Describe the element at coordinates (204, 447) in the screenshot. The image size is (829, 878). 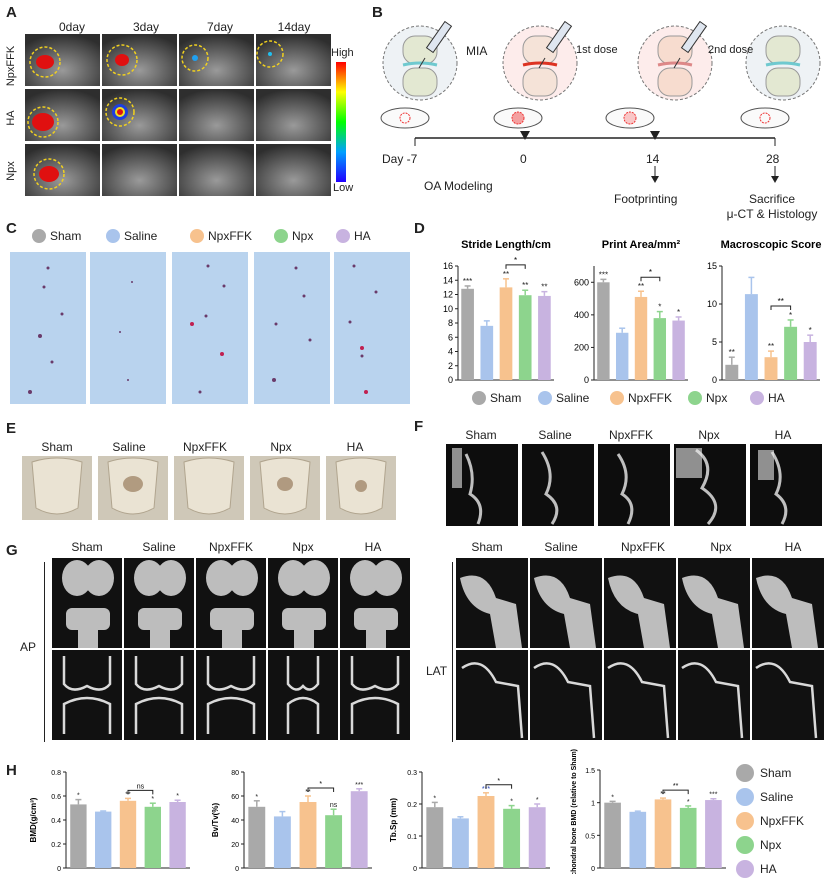
I see `e-label-npxffk: NpxFFK` at that location.